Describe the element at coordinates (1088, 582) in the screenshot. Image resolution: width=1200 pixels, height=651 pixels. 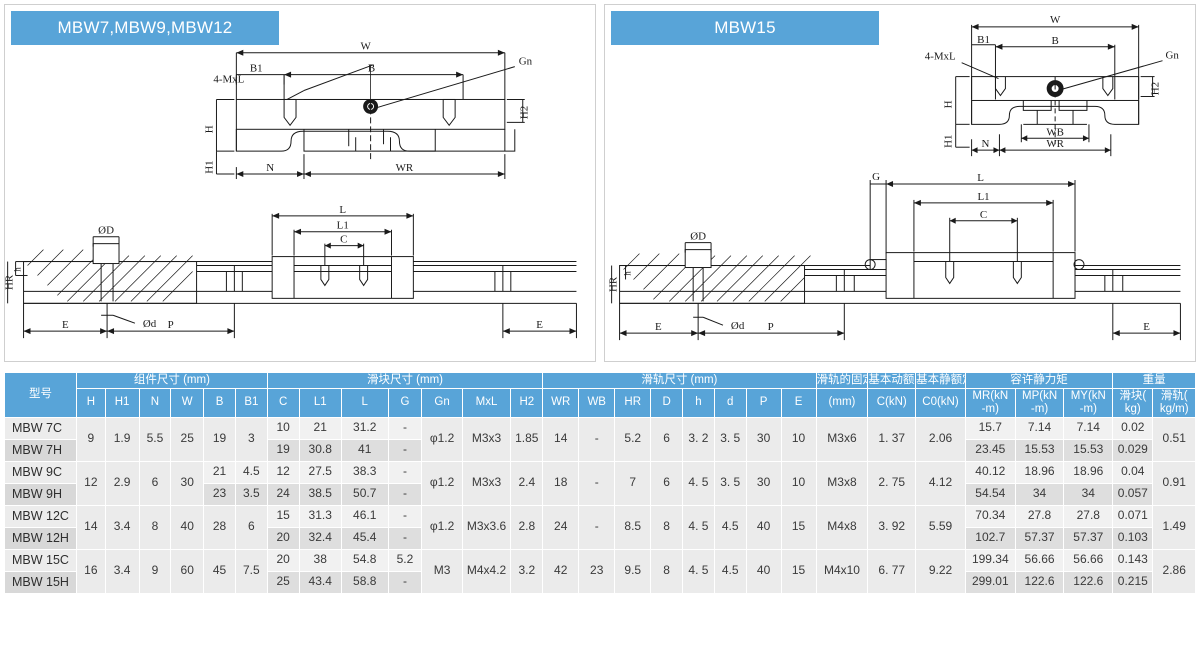
I see `cell-MY: 122.6` at that location.